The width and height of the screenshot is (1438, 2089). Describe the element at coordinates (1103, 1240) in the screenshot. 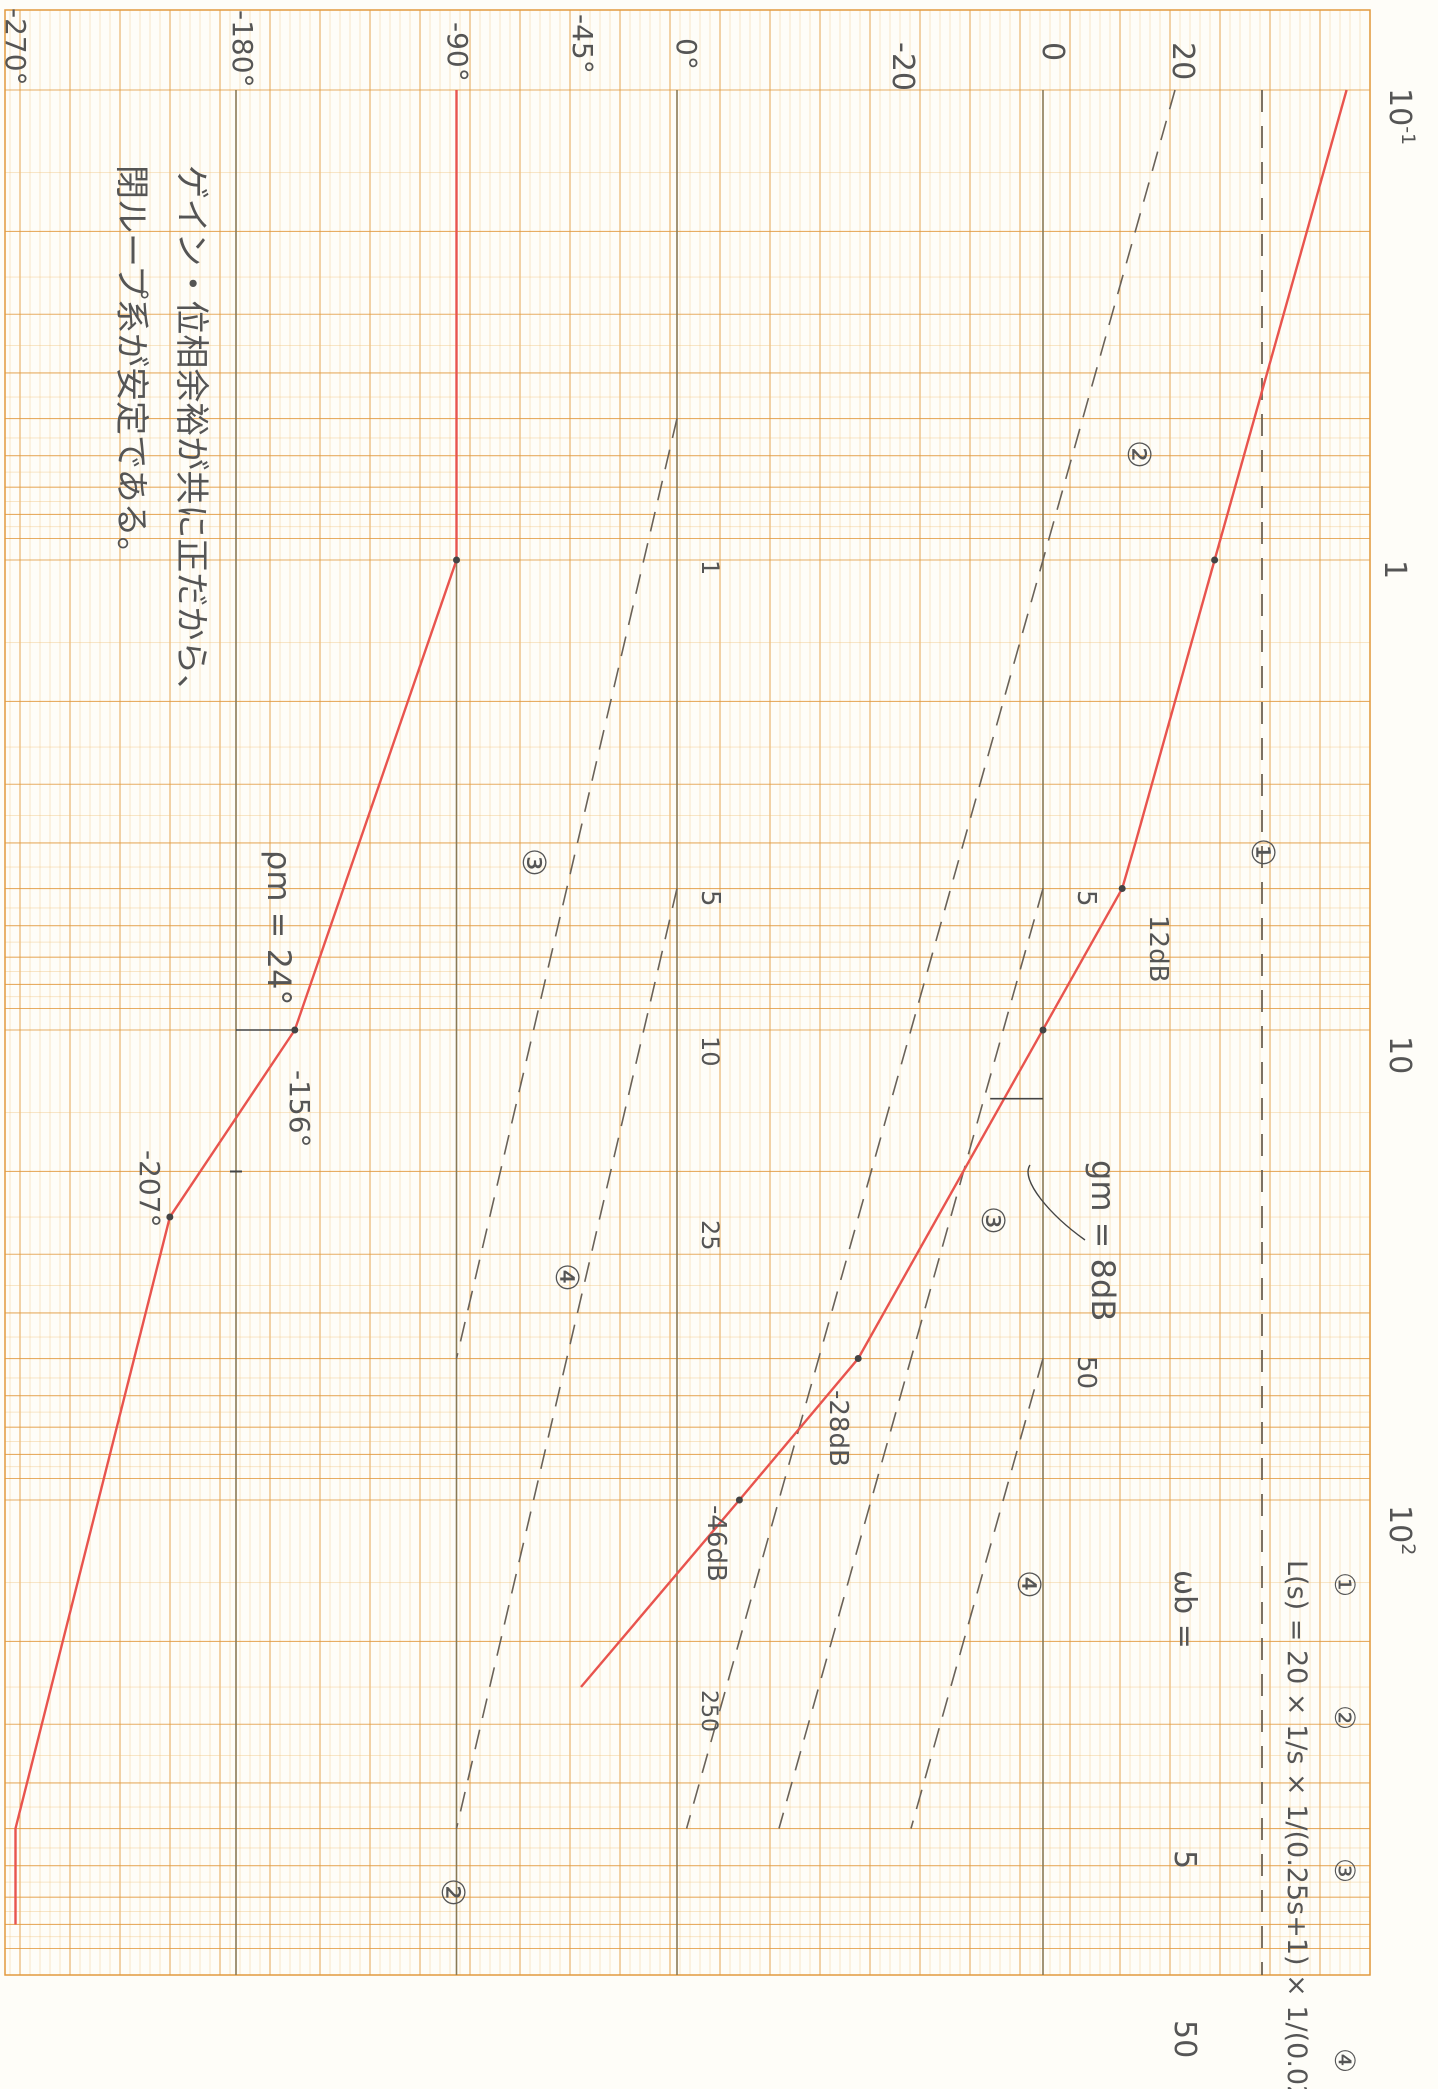

I see `gain-margin-label: gm = 8dB` at that location.